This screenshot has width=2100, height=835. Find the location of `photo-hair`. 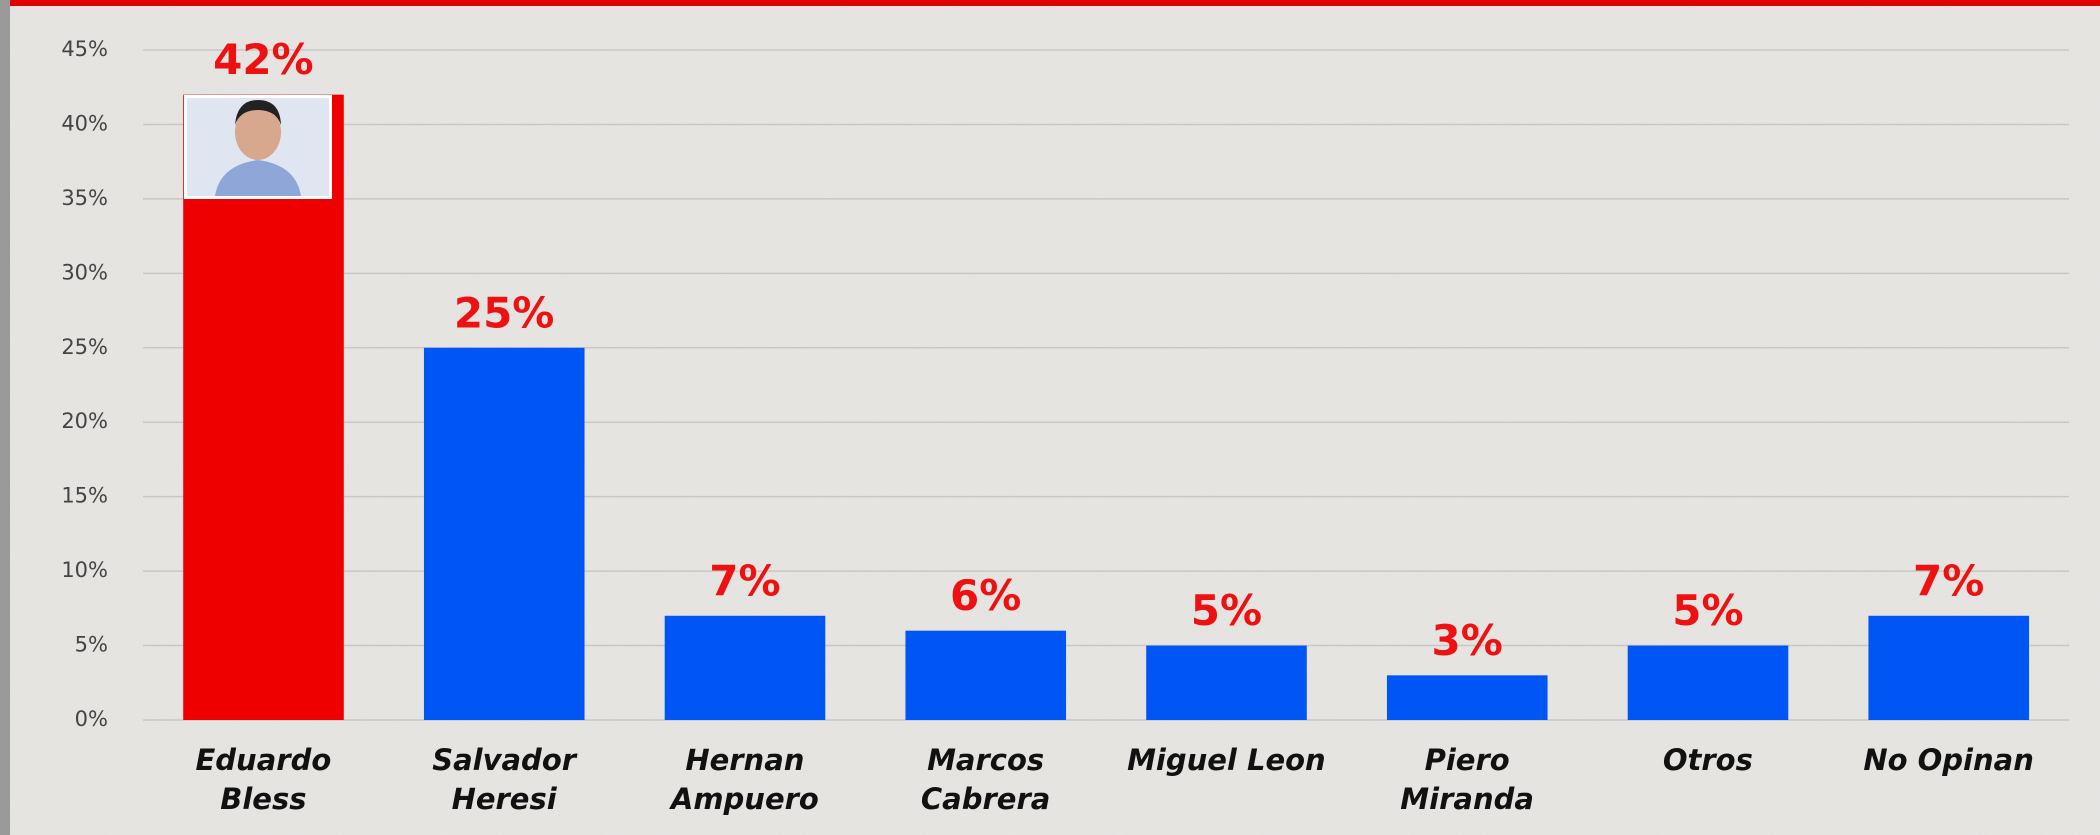

photo-hair is located at coordinates (258, 112).